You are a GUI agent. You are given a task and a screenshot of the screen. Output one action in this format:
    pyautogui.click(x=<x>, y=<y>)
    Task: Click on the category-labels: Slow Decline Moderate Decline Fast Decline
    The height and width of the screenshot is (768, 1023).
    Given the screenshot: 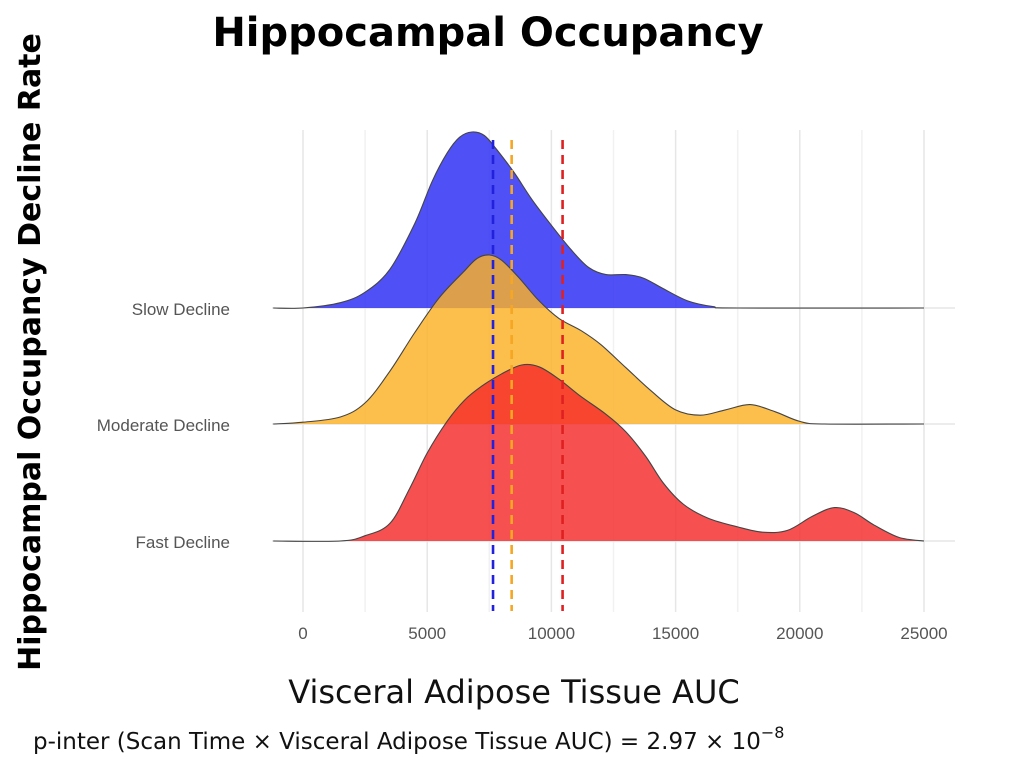 What is the action you would take?
    pyautogui.click(x=163, y=426)
    